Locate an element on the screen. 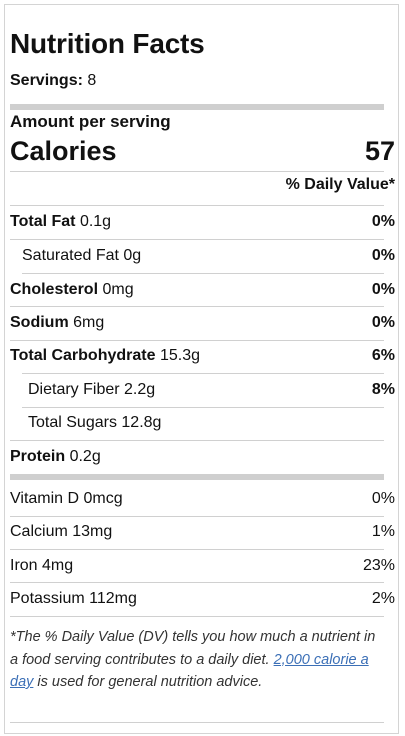 The image size is (405, 736). thick-divider-bottom is located at coordinates (197, 477).